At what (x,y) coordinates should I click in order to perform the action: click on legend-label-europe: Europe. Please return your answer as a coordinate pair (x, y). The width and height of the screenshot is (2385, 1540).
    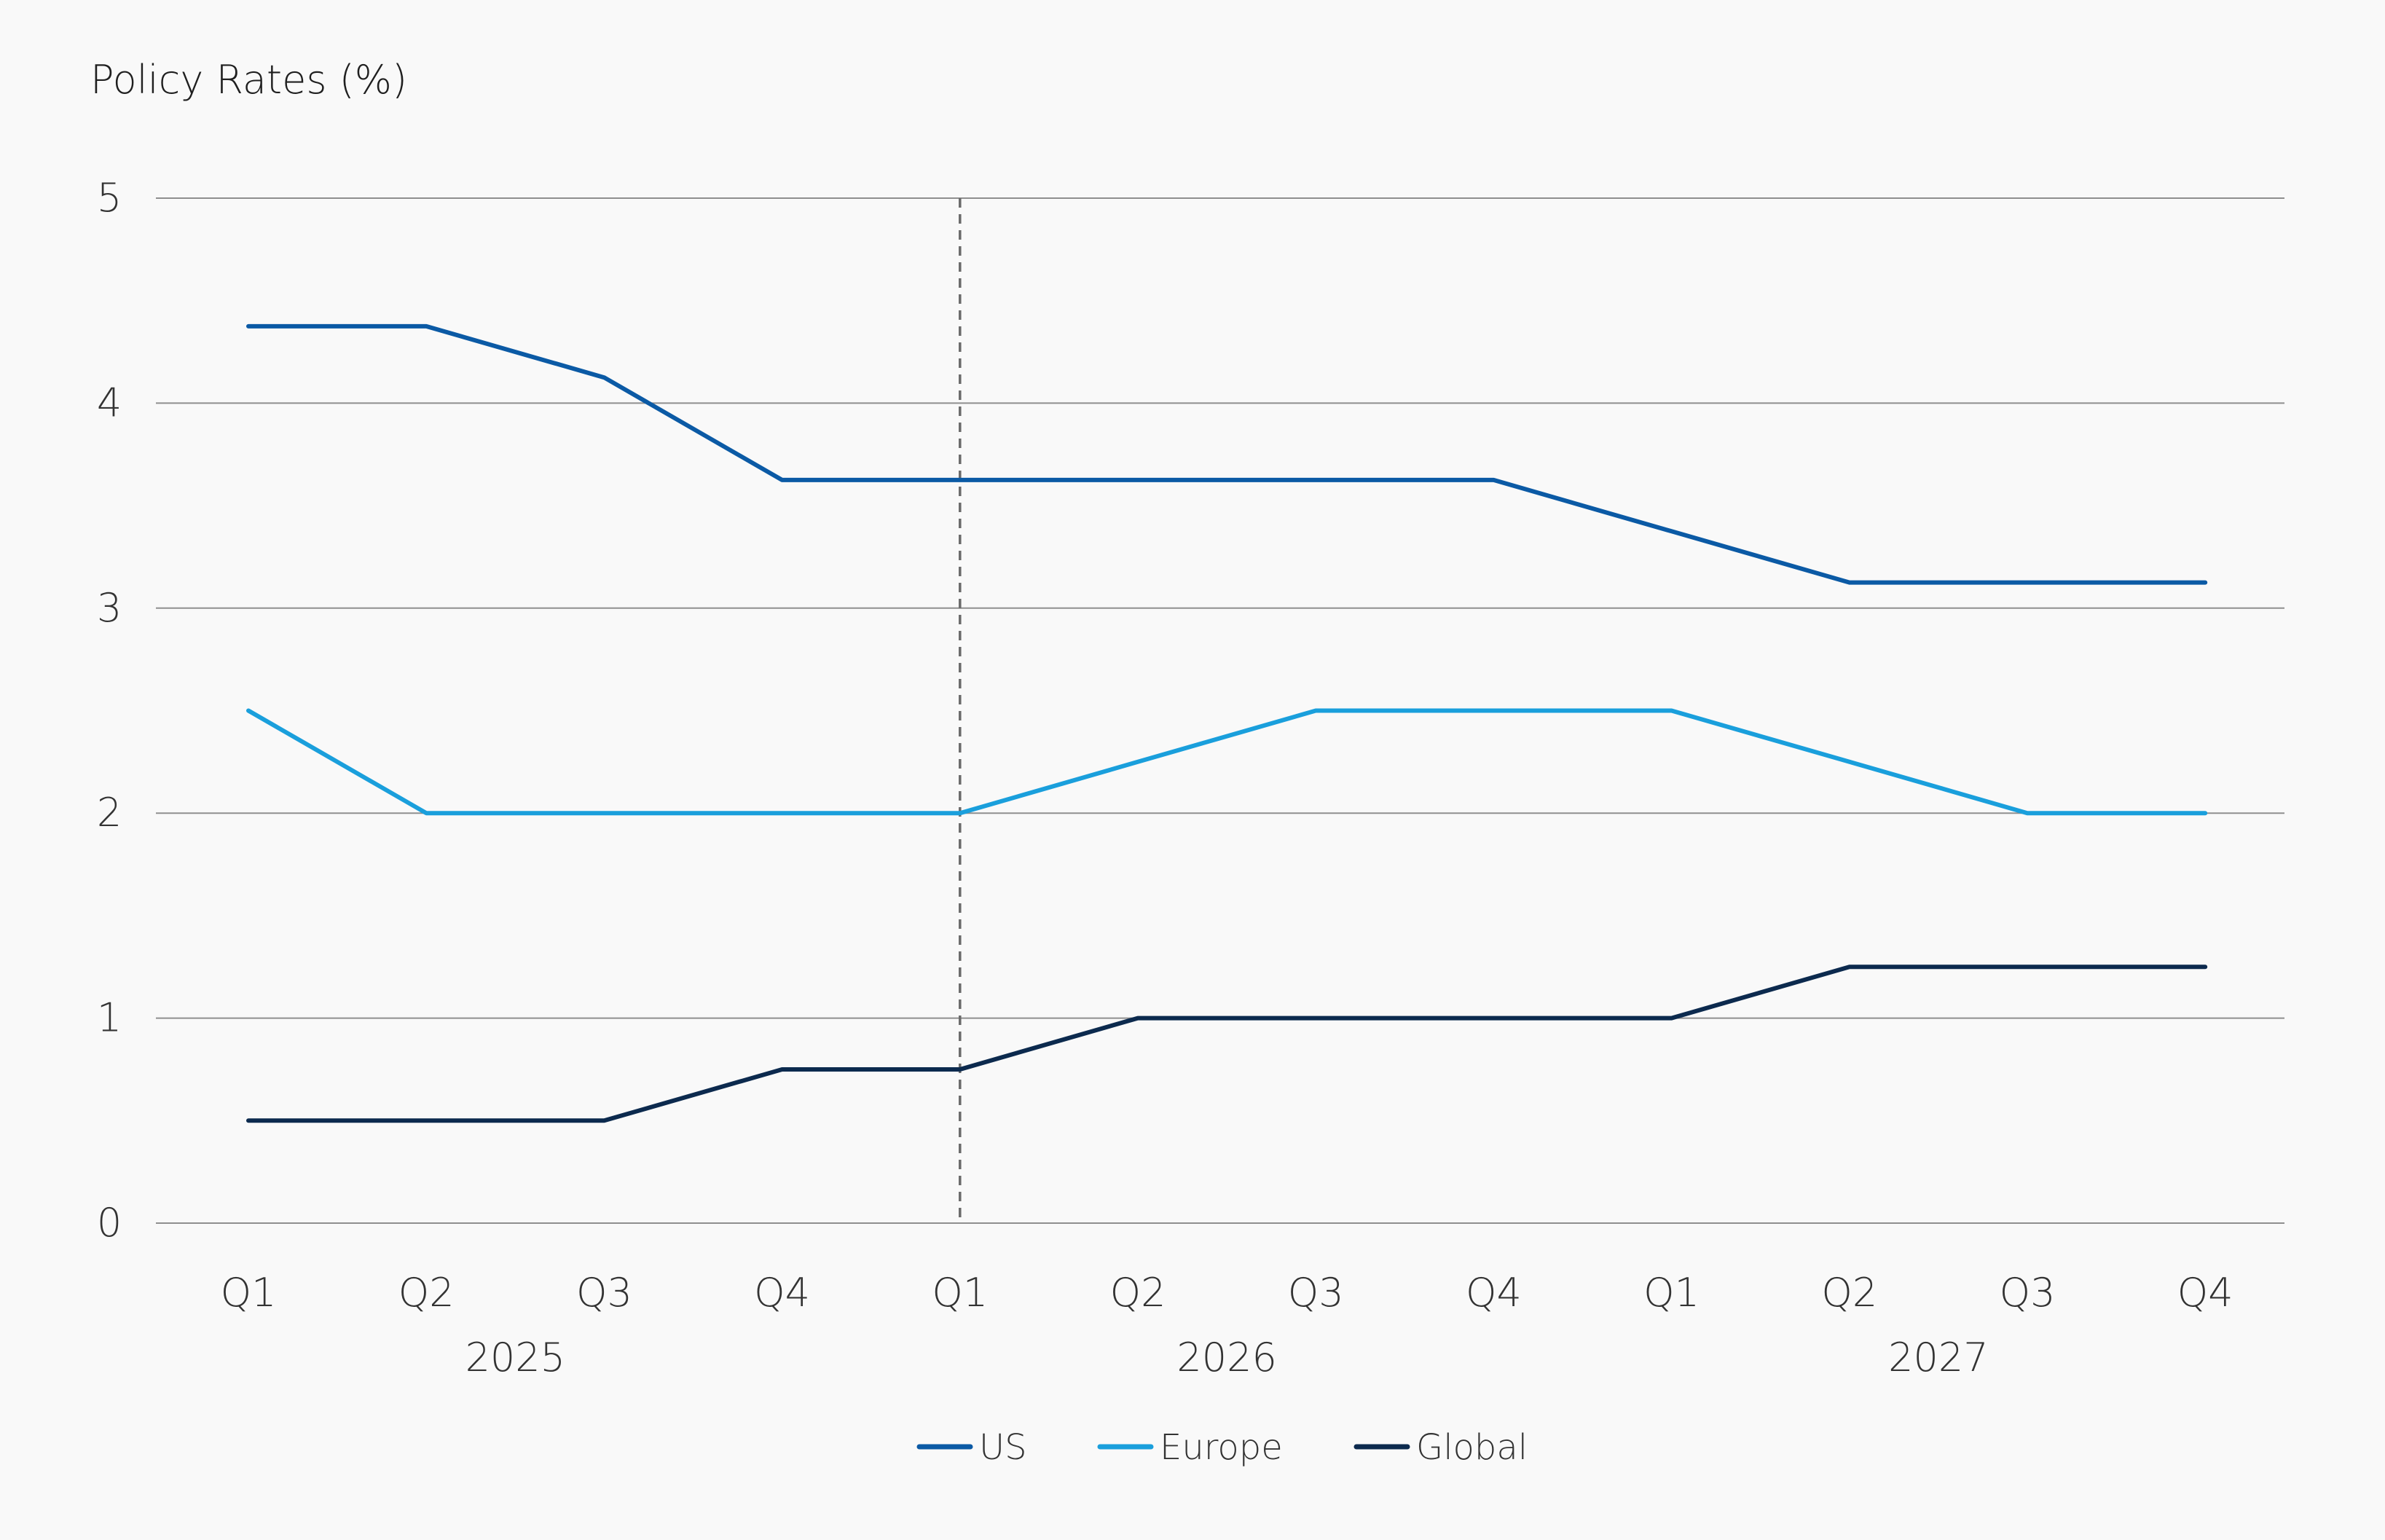
    Looking at the image, I should click on (1221, 1447).